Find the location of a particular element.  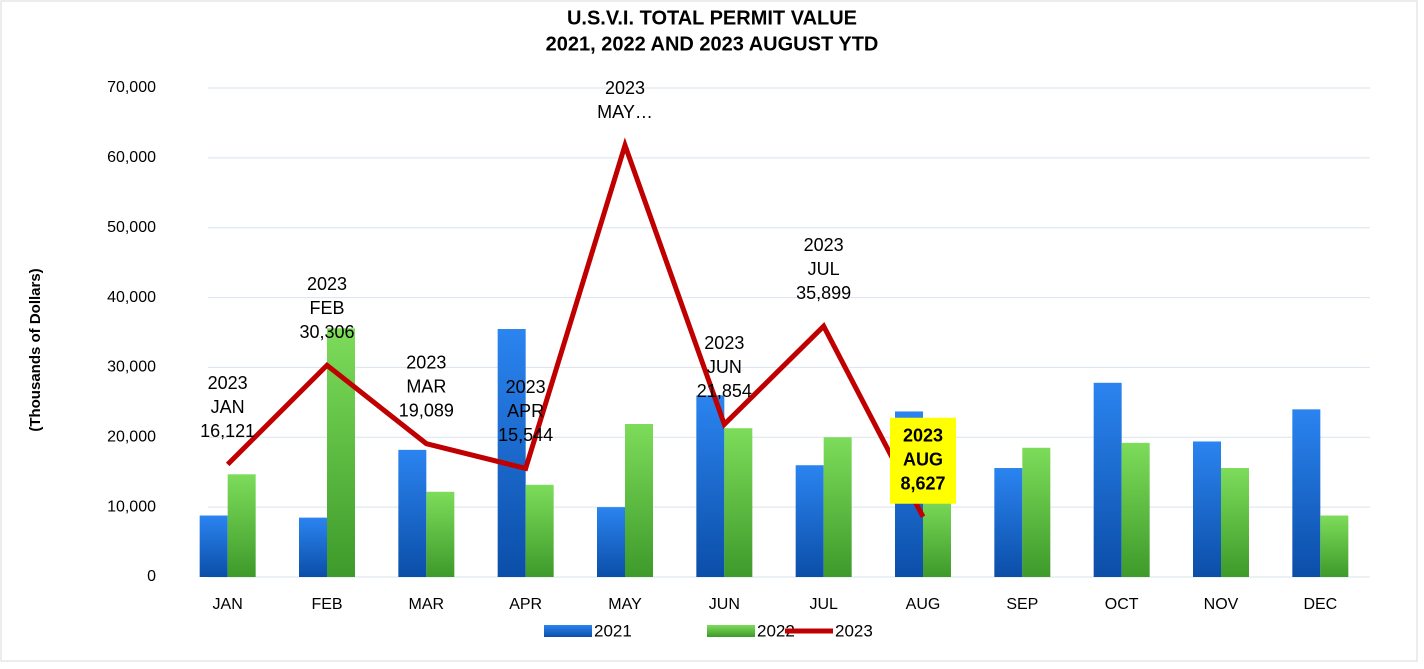

data-label: FEB is located at coordinates (326, 308).